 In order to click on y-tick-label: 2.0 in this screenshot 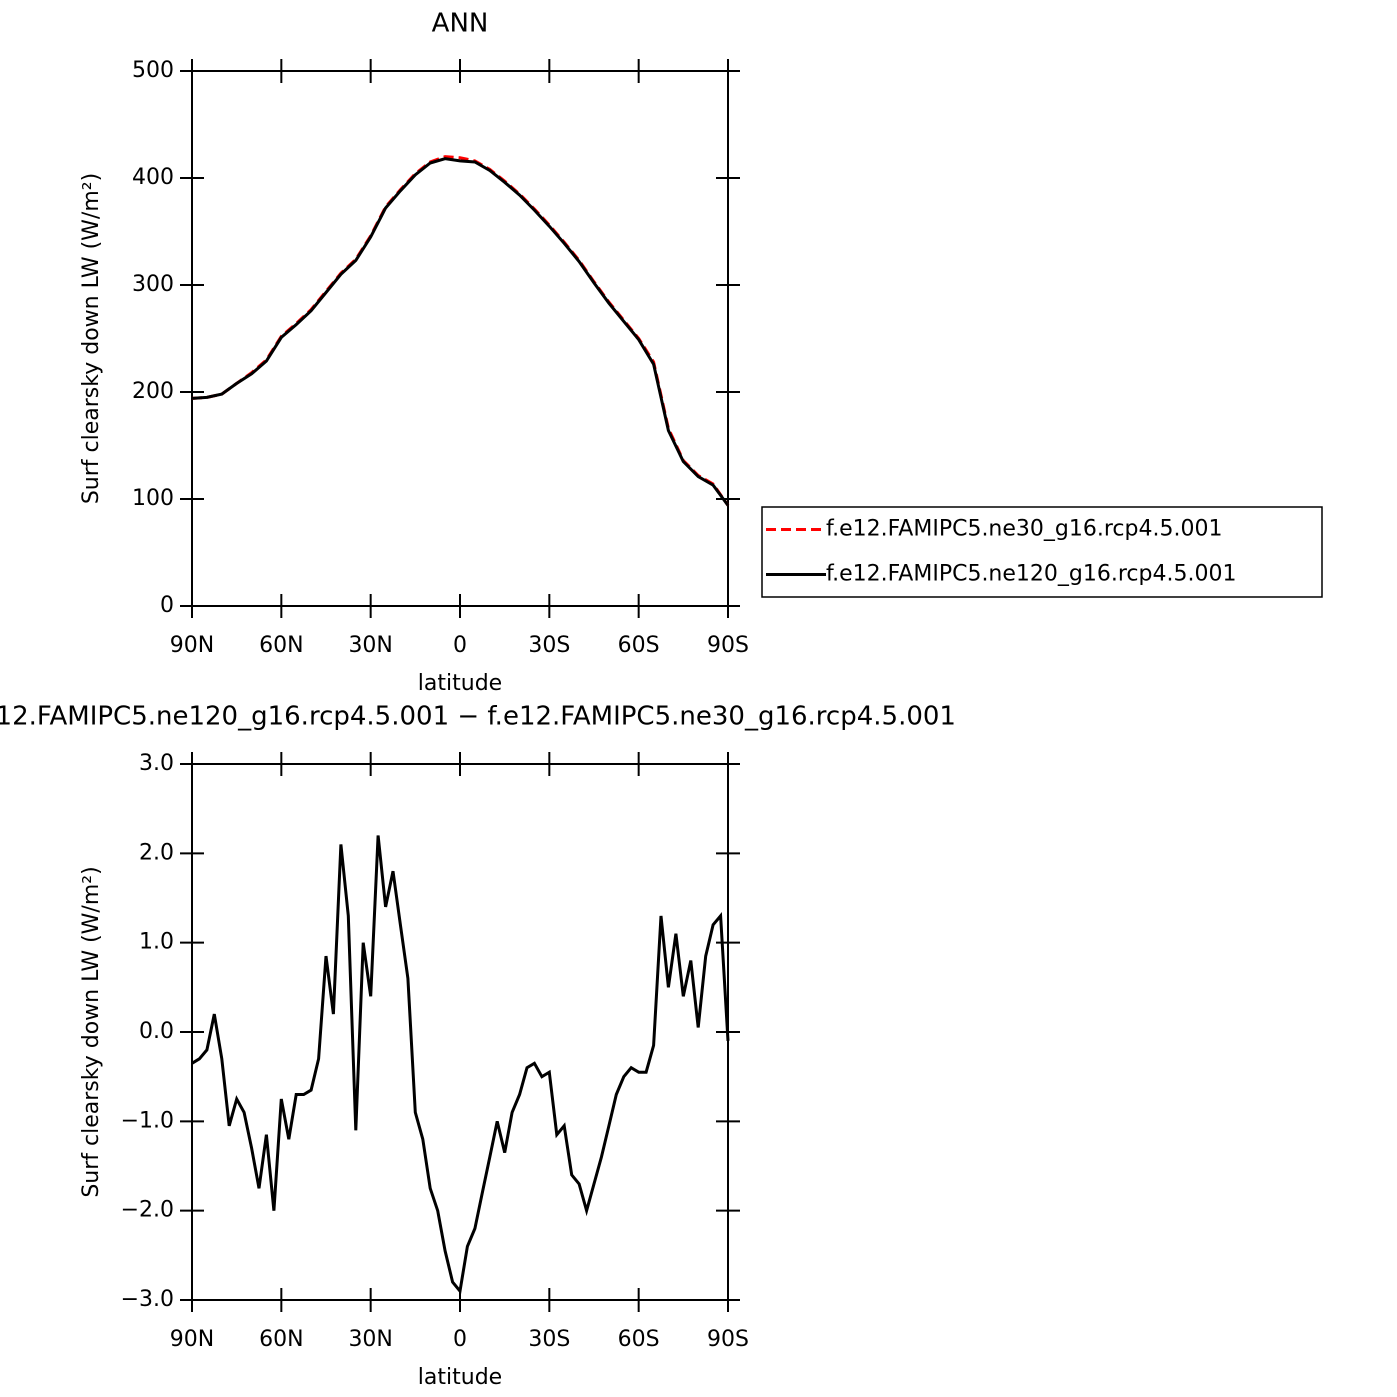, I will do `click(156, 852)`.